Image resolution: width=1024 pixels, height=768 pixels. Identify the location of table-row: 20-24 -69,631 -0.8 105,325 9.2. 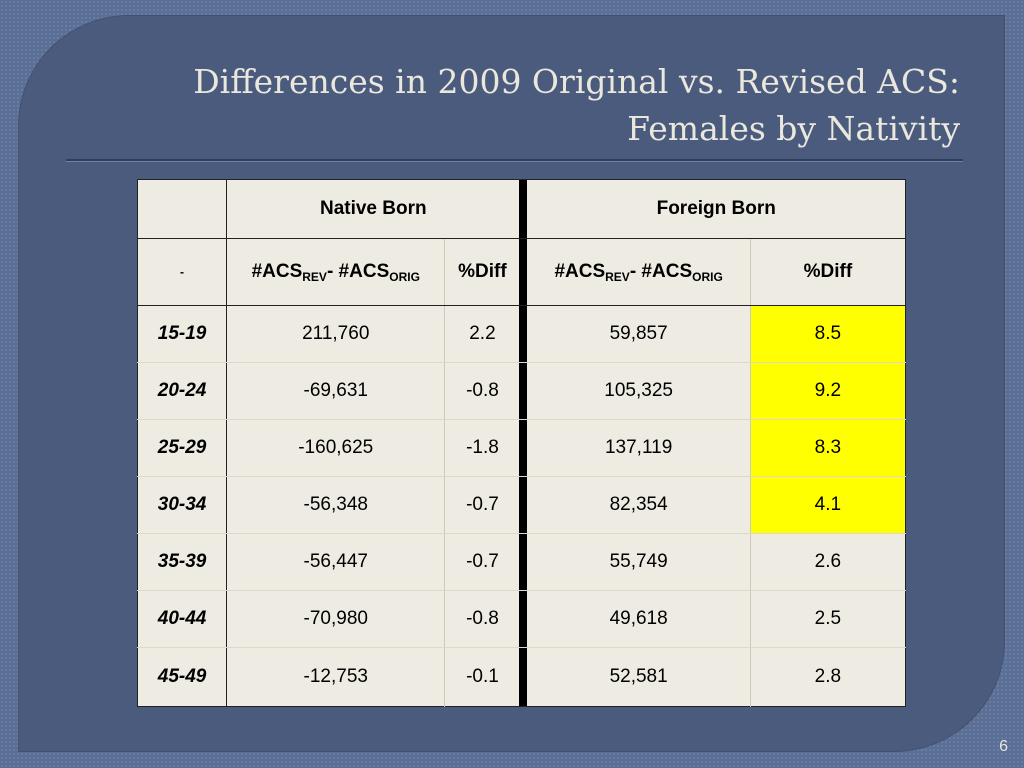
(521, 391).